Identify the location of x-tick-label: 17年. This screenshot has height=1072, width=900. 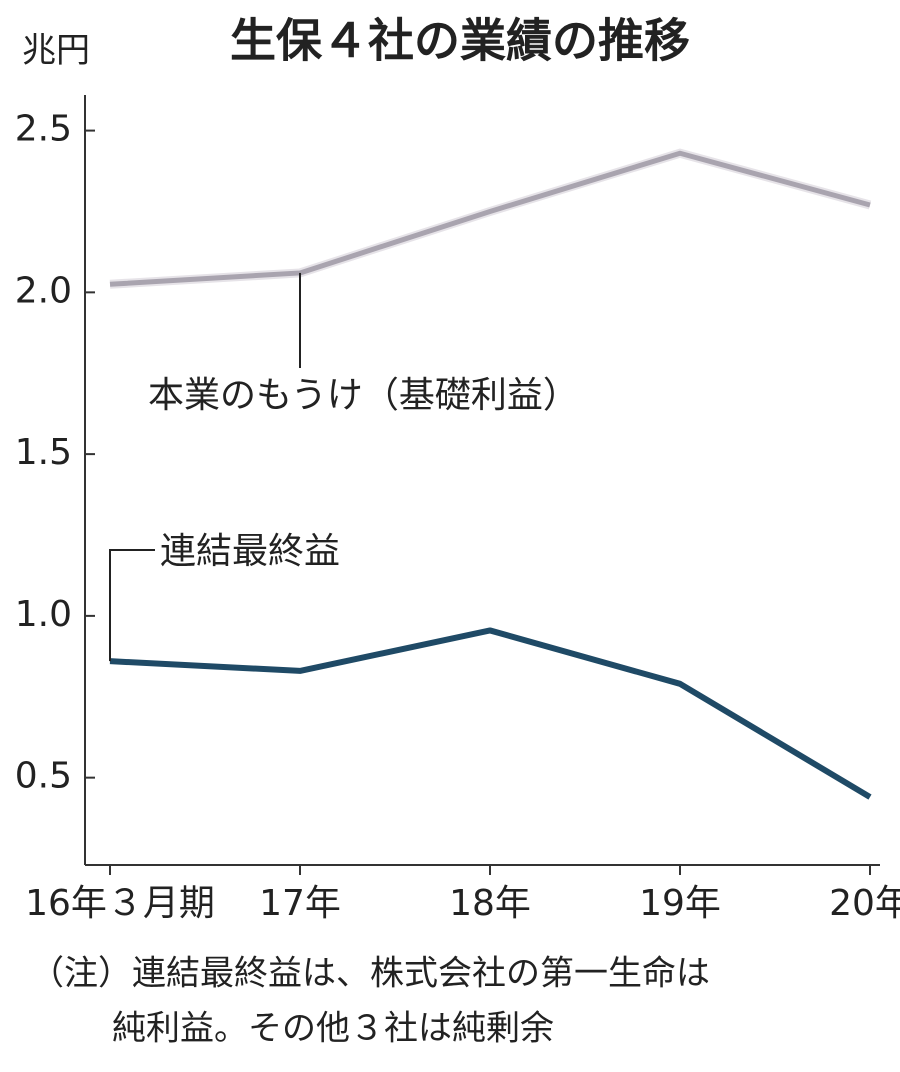
(300, 903).